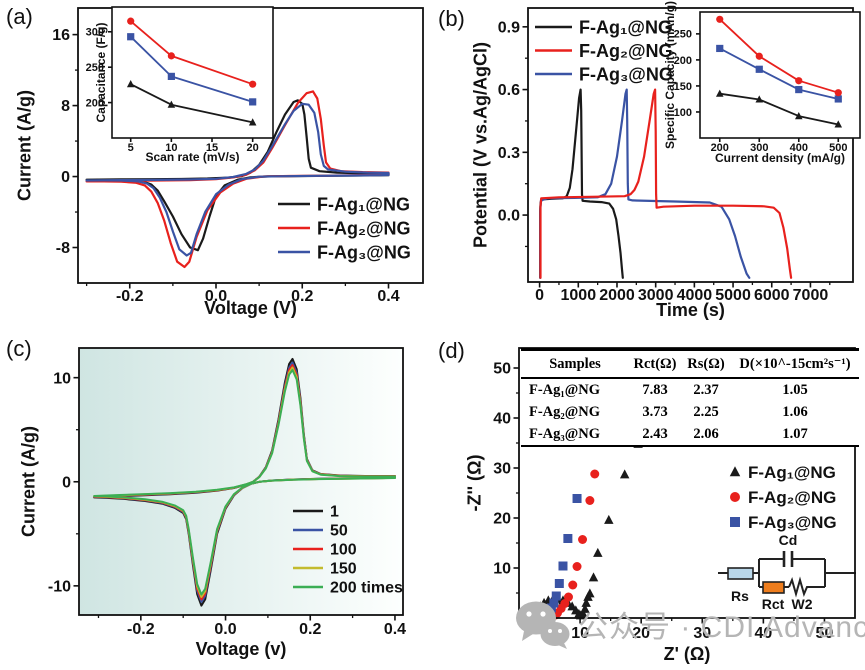 The width and height of the screenshot is (865, 670). I want to click on svg-text: 5000, so click(733, 295).